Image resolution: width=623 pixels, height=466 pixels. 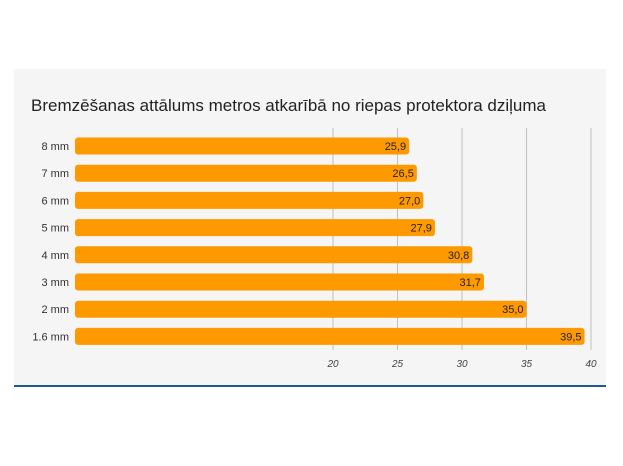 I want to click on category-label: 3 mm, so click(x=56, y=283).